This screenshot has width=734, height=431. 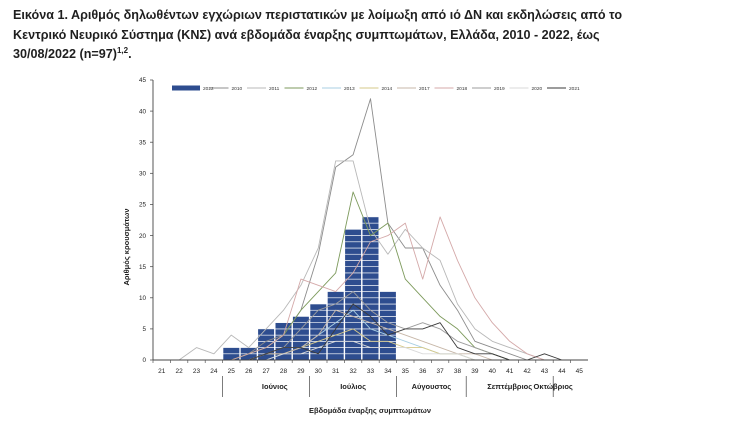 I want to click on legend-label: 2021, so click(x=574, y=89).